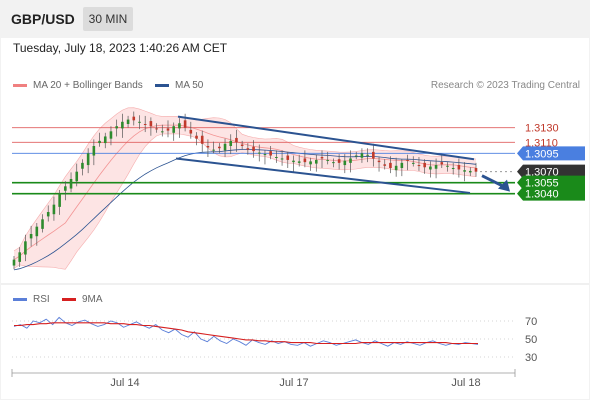  What do you see at coordinates (43, 19) in the screenshot?
I see `symbol-title: GBP/USD` at bounding box center [43, 19].